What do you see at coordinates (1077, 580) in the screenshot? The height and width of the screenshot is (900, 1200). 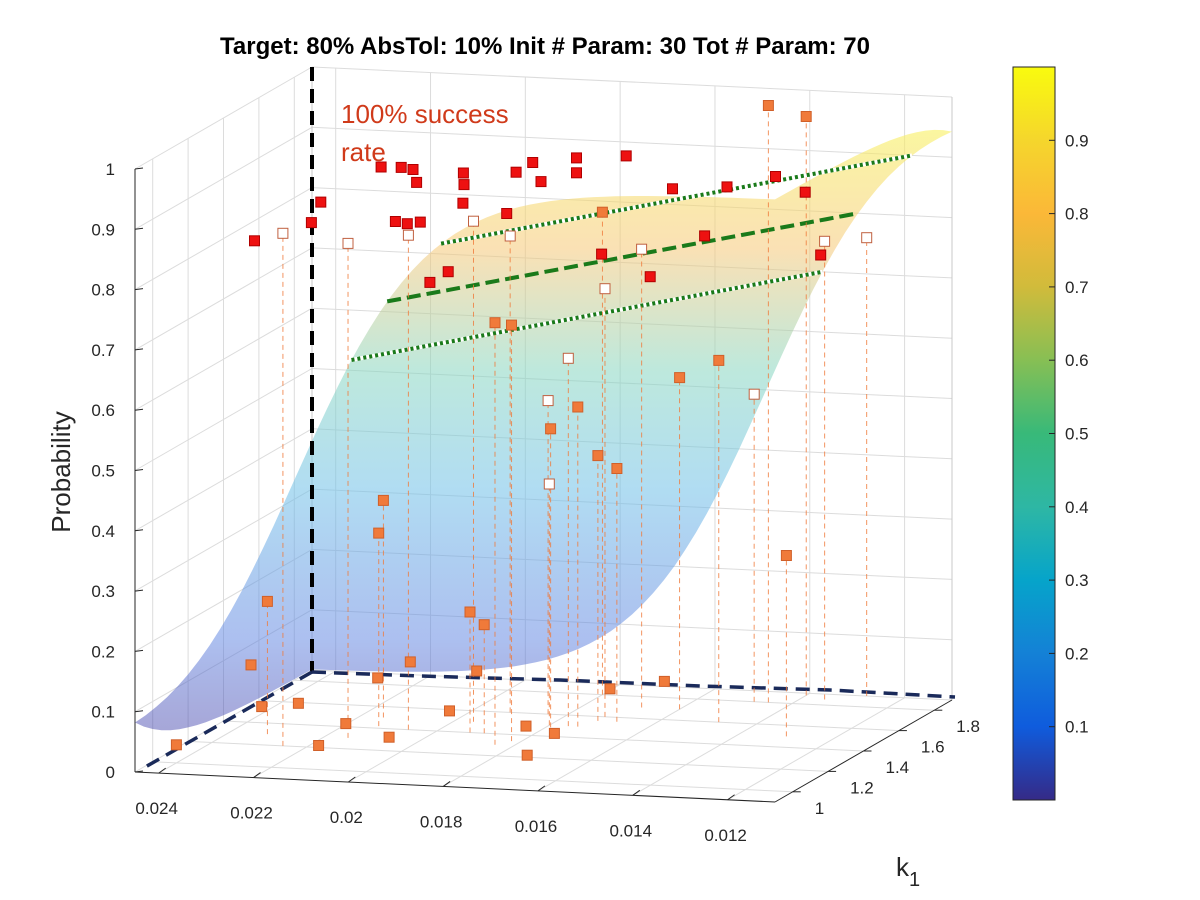 I see `colorbar-tick-2: 0.3` at bounding box center [1077, 580].